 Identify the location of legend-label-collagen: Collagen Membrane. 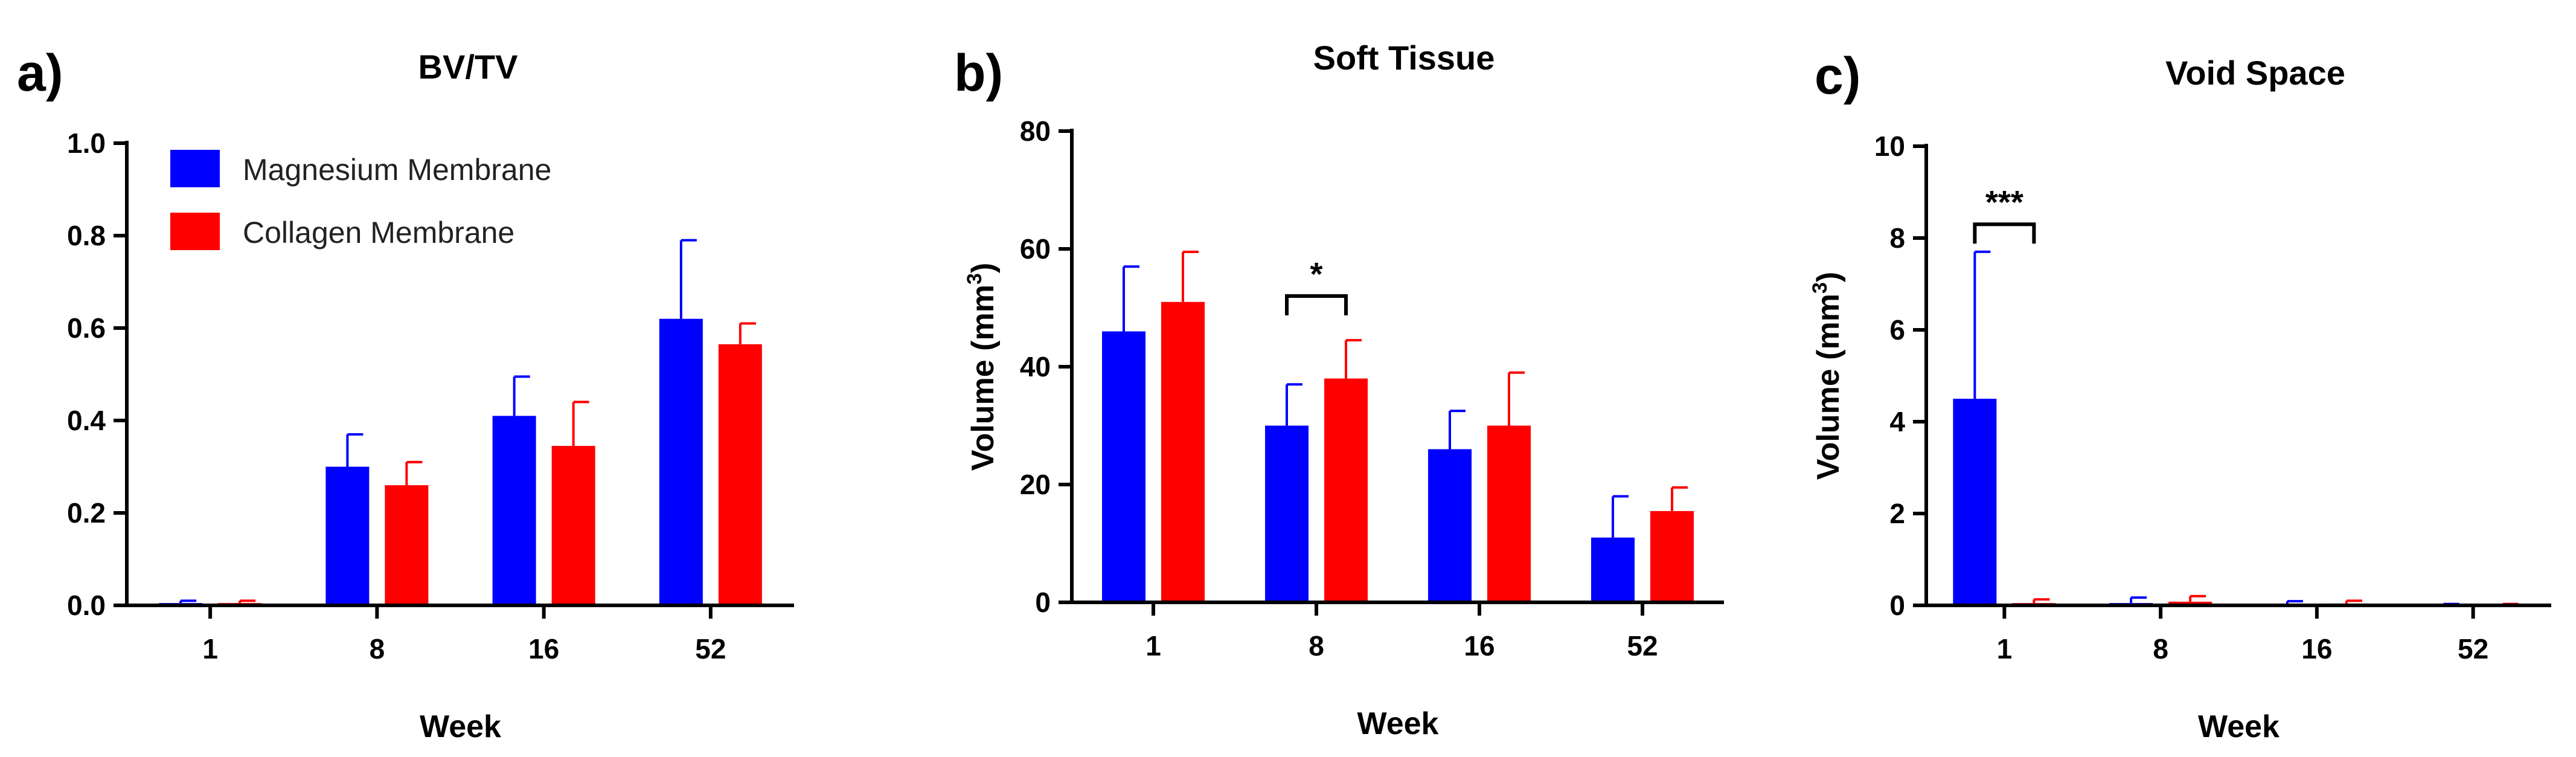
(378, 233).